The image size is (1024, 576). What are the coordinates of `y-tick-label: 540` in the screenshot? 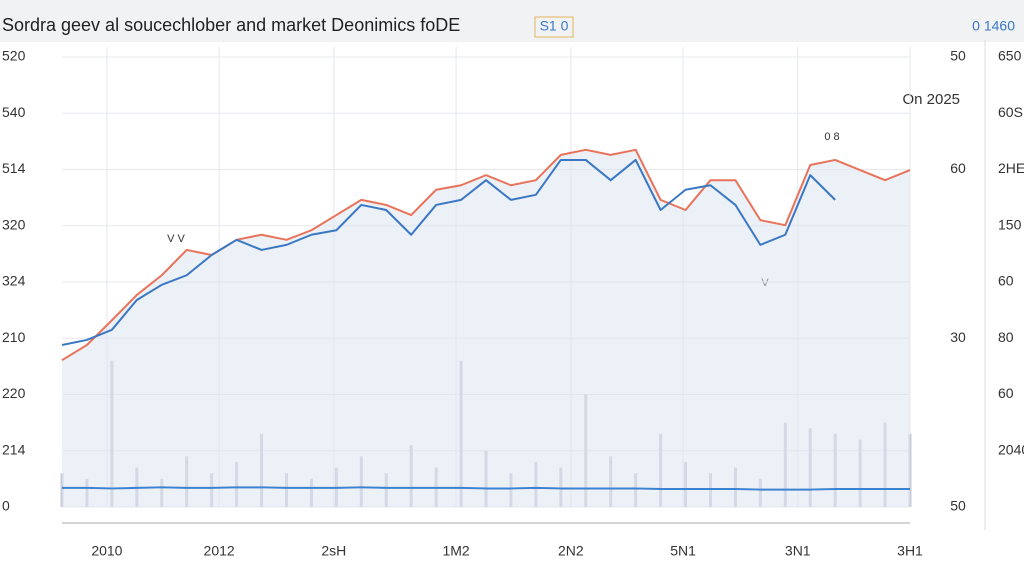 It's located at (14, 112).